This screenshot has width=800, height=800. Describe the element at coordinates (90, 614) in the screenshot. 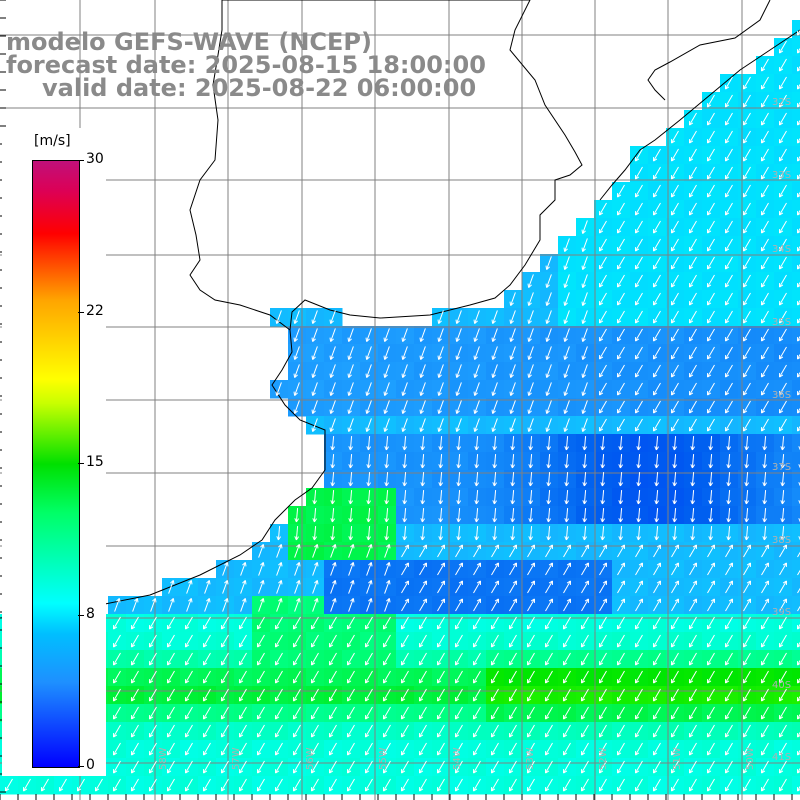

I see `colorbar-tick-label: 8` at that location.